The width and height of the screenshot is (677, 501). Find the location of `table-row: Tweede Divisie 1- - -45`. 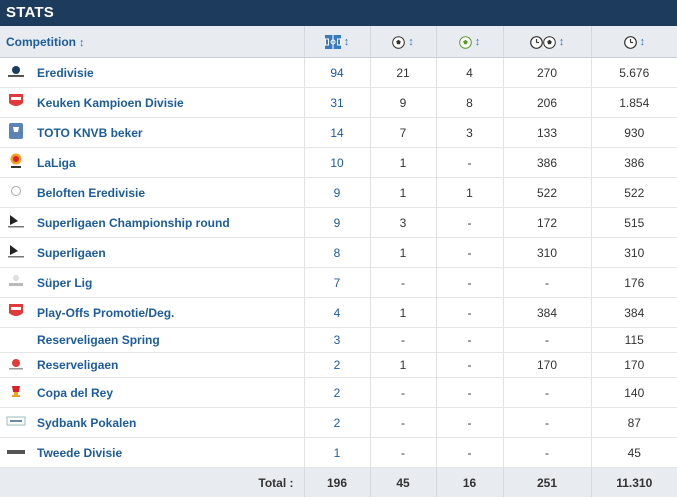

table-row: Tweede Divisie 1- - -45 is located at coordinates (338, 452).